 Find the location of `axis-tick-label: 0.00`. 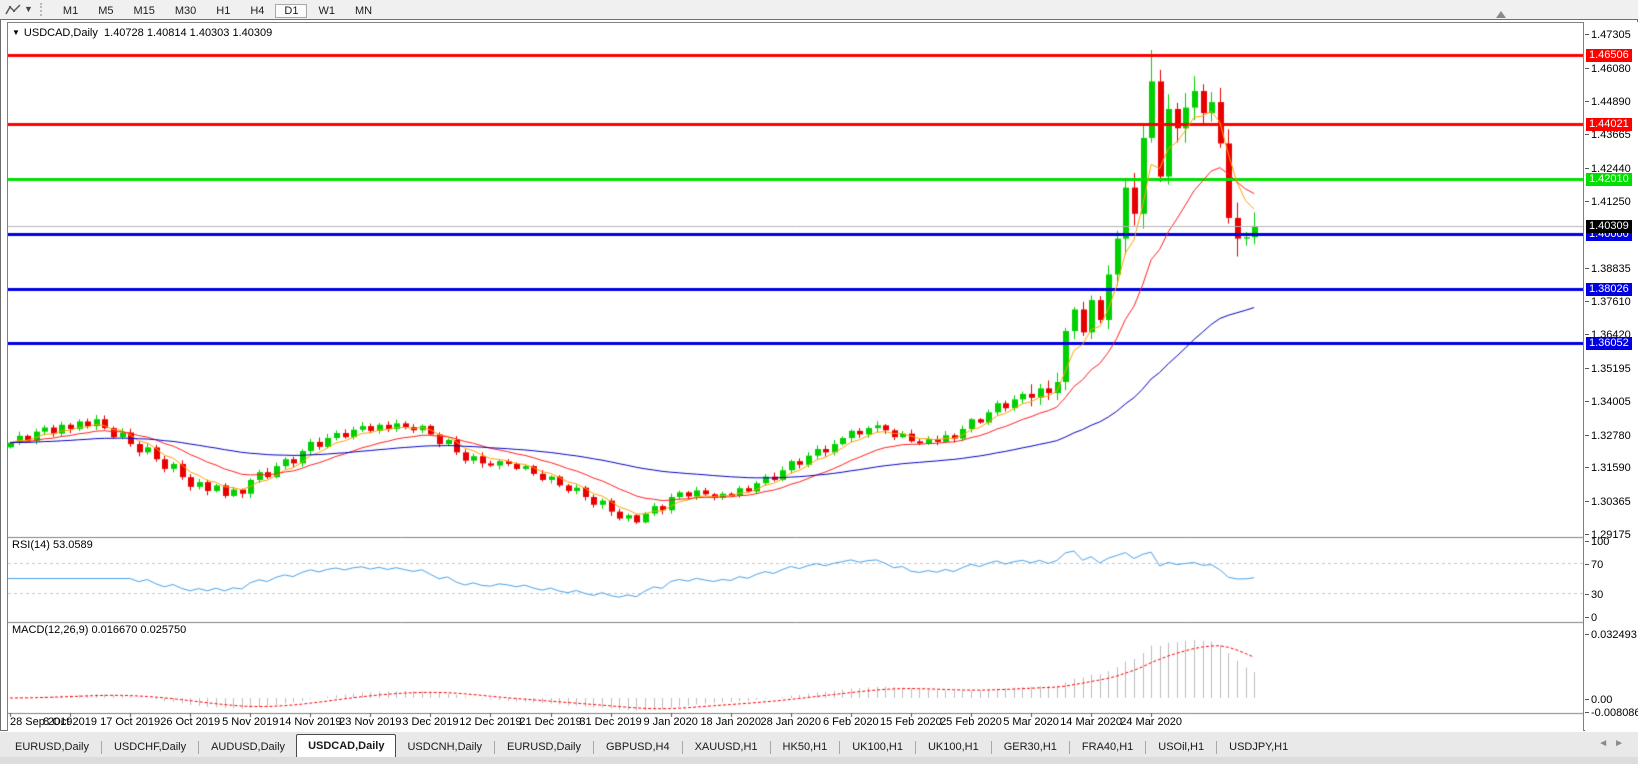

axis-tick-label: 0.00 is located at coordinates (1598, 700).